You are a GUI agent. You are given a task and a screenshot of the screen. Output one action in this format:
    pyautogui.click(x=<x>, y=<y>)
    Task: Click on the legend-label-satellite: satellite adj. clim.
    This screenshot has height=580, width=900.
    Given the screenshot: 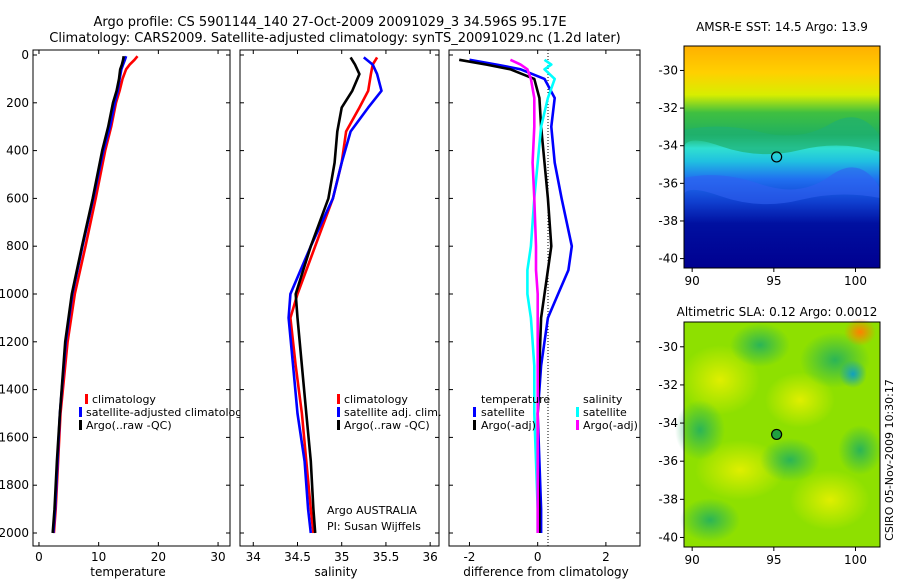 What is the action you would take?
    pyautogui.click(x=392, y=412)
    